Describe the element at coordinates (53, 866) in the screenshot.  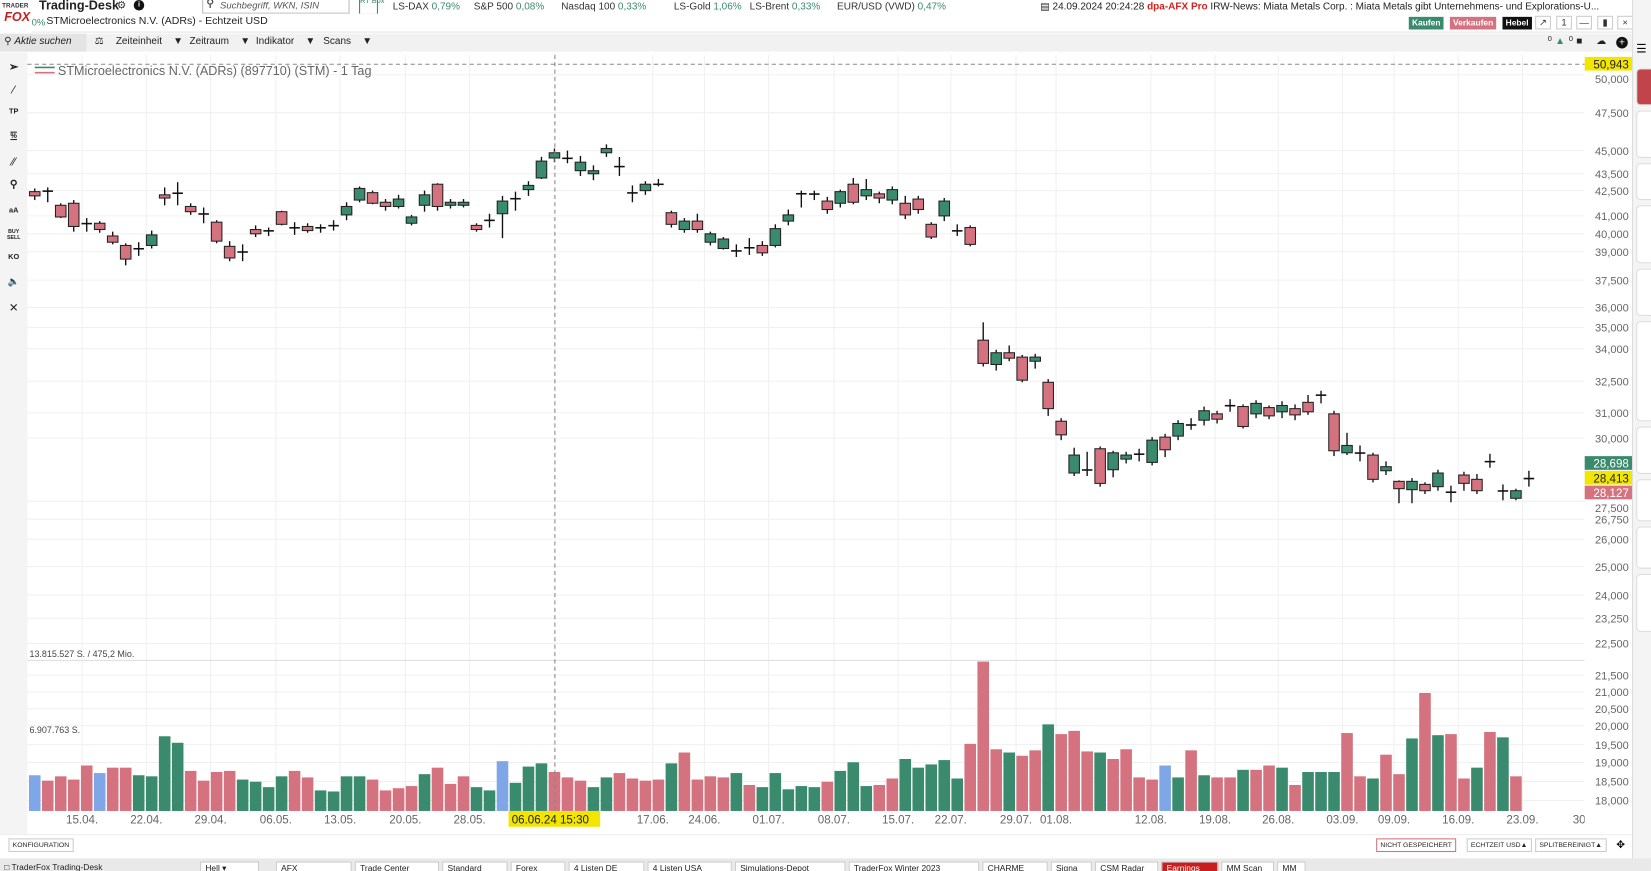
I see `taskbar-window: □ TraderFox Trading-Desk` at that location.